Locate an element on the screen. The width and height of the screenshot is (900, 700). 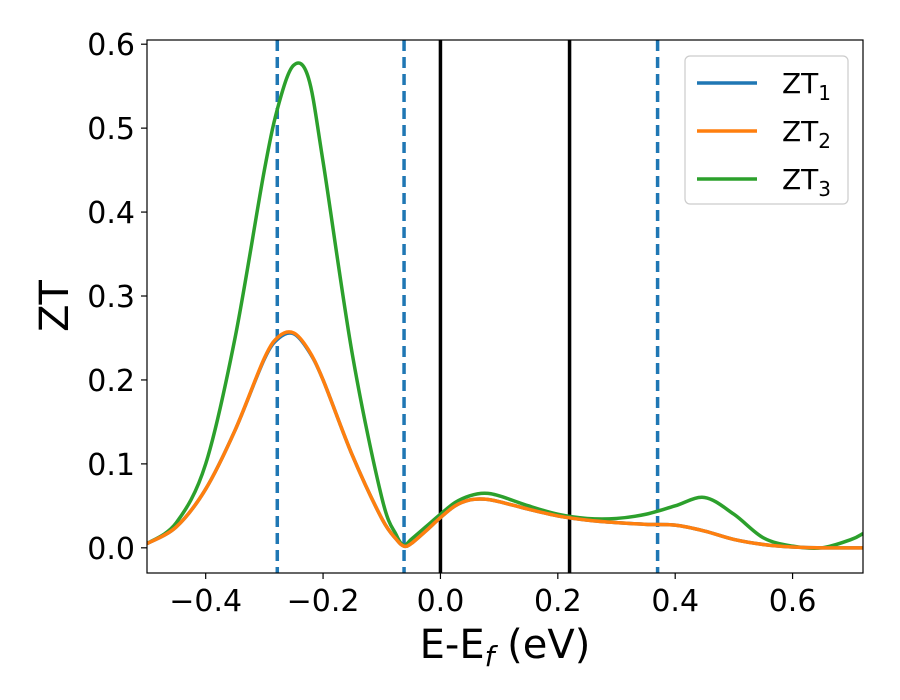
y-tick-label: 0.4 is located at coordinates (111, 213).